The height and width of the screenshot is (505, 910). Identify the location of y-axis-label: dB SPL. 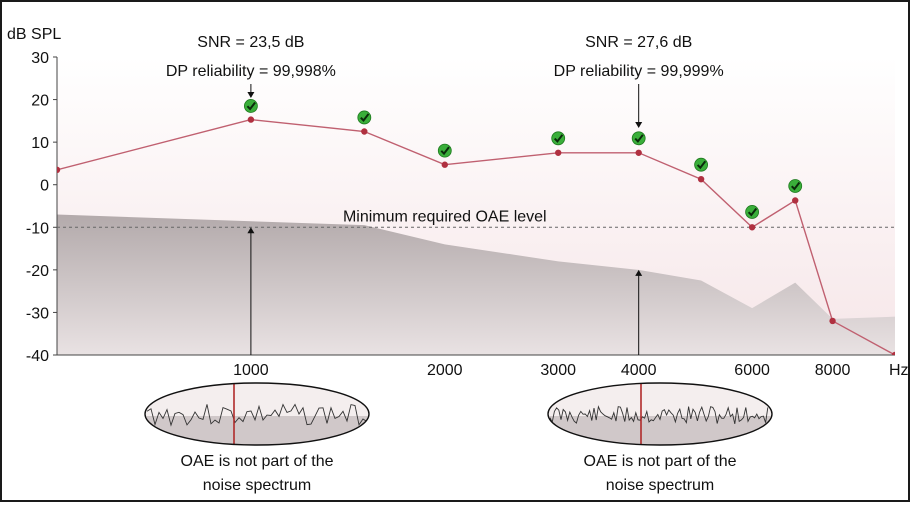
(34, 34).